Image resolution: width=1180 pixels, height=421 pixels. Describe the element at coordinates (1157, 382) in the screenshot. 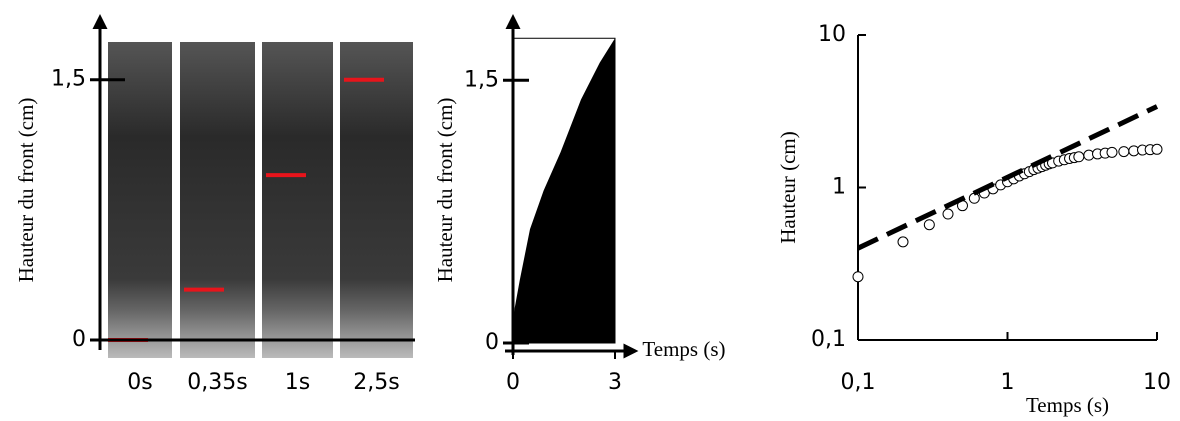

I see `x-tick-label: 10` at that location.